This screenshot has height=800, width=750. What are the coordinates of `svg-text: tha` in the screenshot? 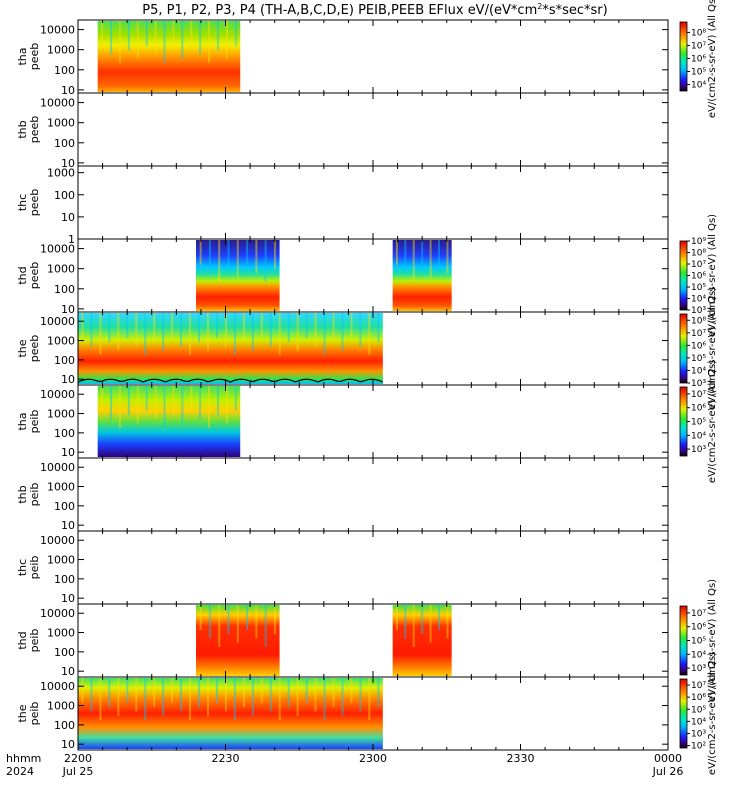 It's located at (22, 421).